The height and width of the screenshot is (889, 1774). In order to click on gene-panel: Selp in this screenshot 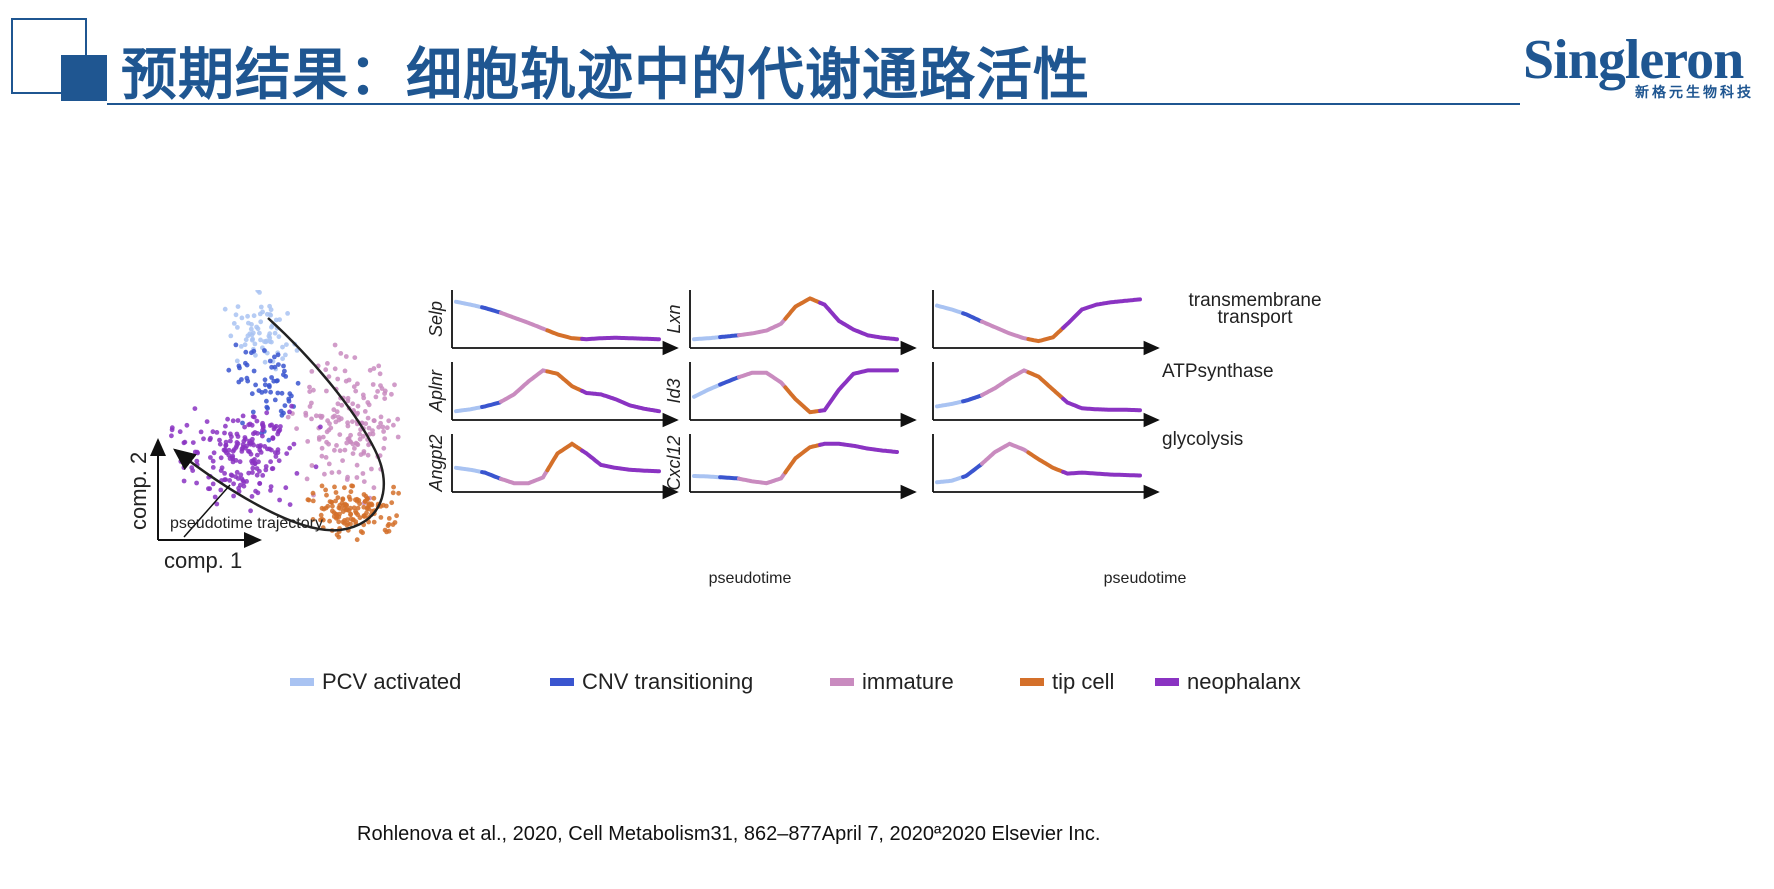, I will do `click(552, 323)`.